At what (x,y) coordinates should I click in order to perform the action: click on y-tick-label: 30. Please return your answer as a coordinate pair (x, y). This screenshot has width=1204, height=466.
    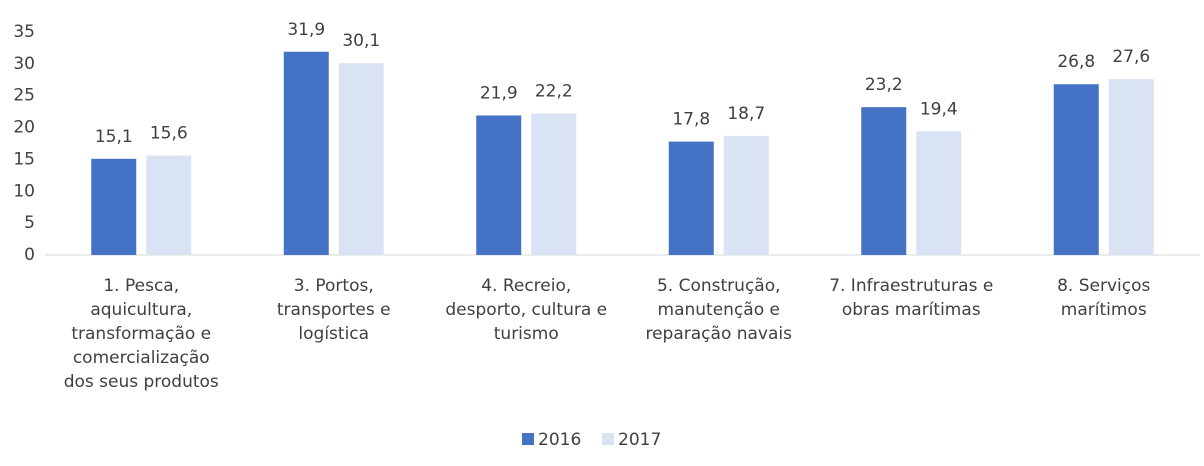
    Looking at the image, I should click on (24, 64).